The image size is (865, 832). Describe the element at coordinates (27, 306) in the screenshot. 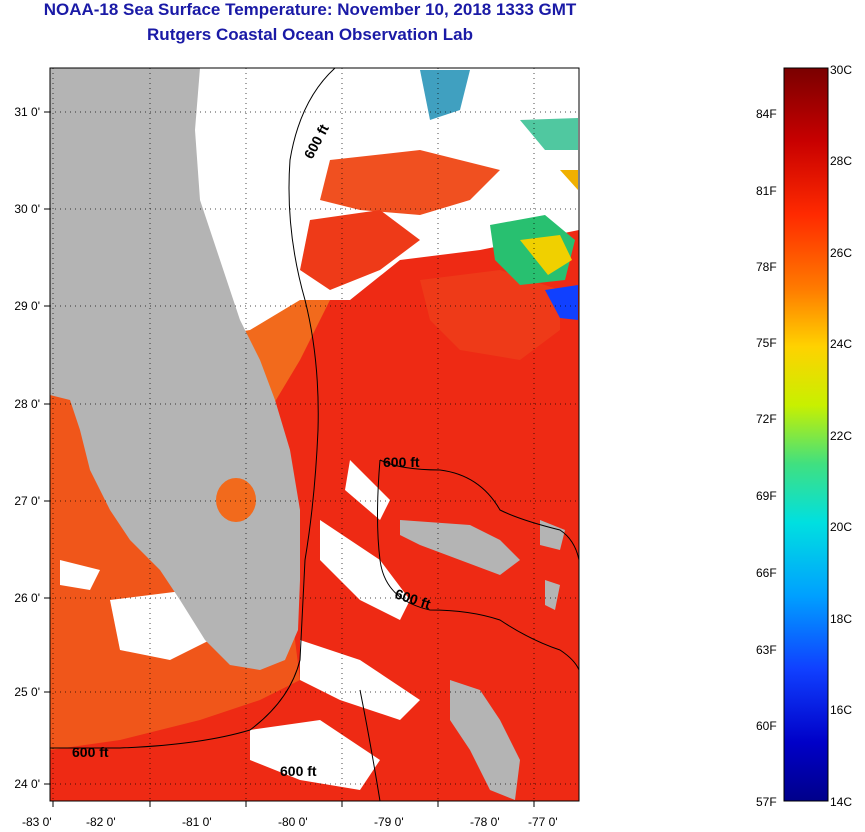

I see `lat-tick-label: 29 0'` at that location.